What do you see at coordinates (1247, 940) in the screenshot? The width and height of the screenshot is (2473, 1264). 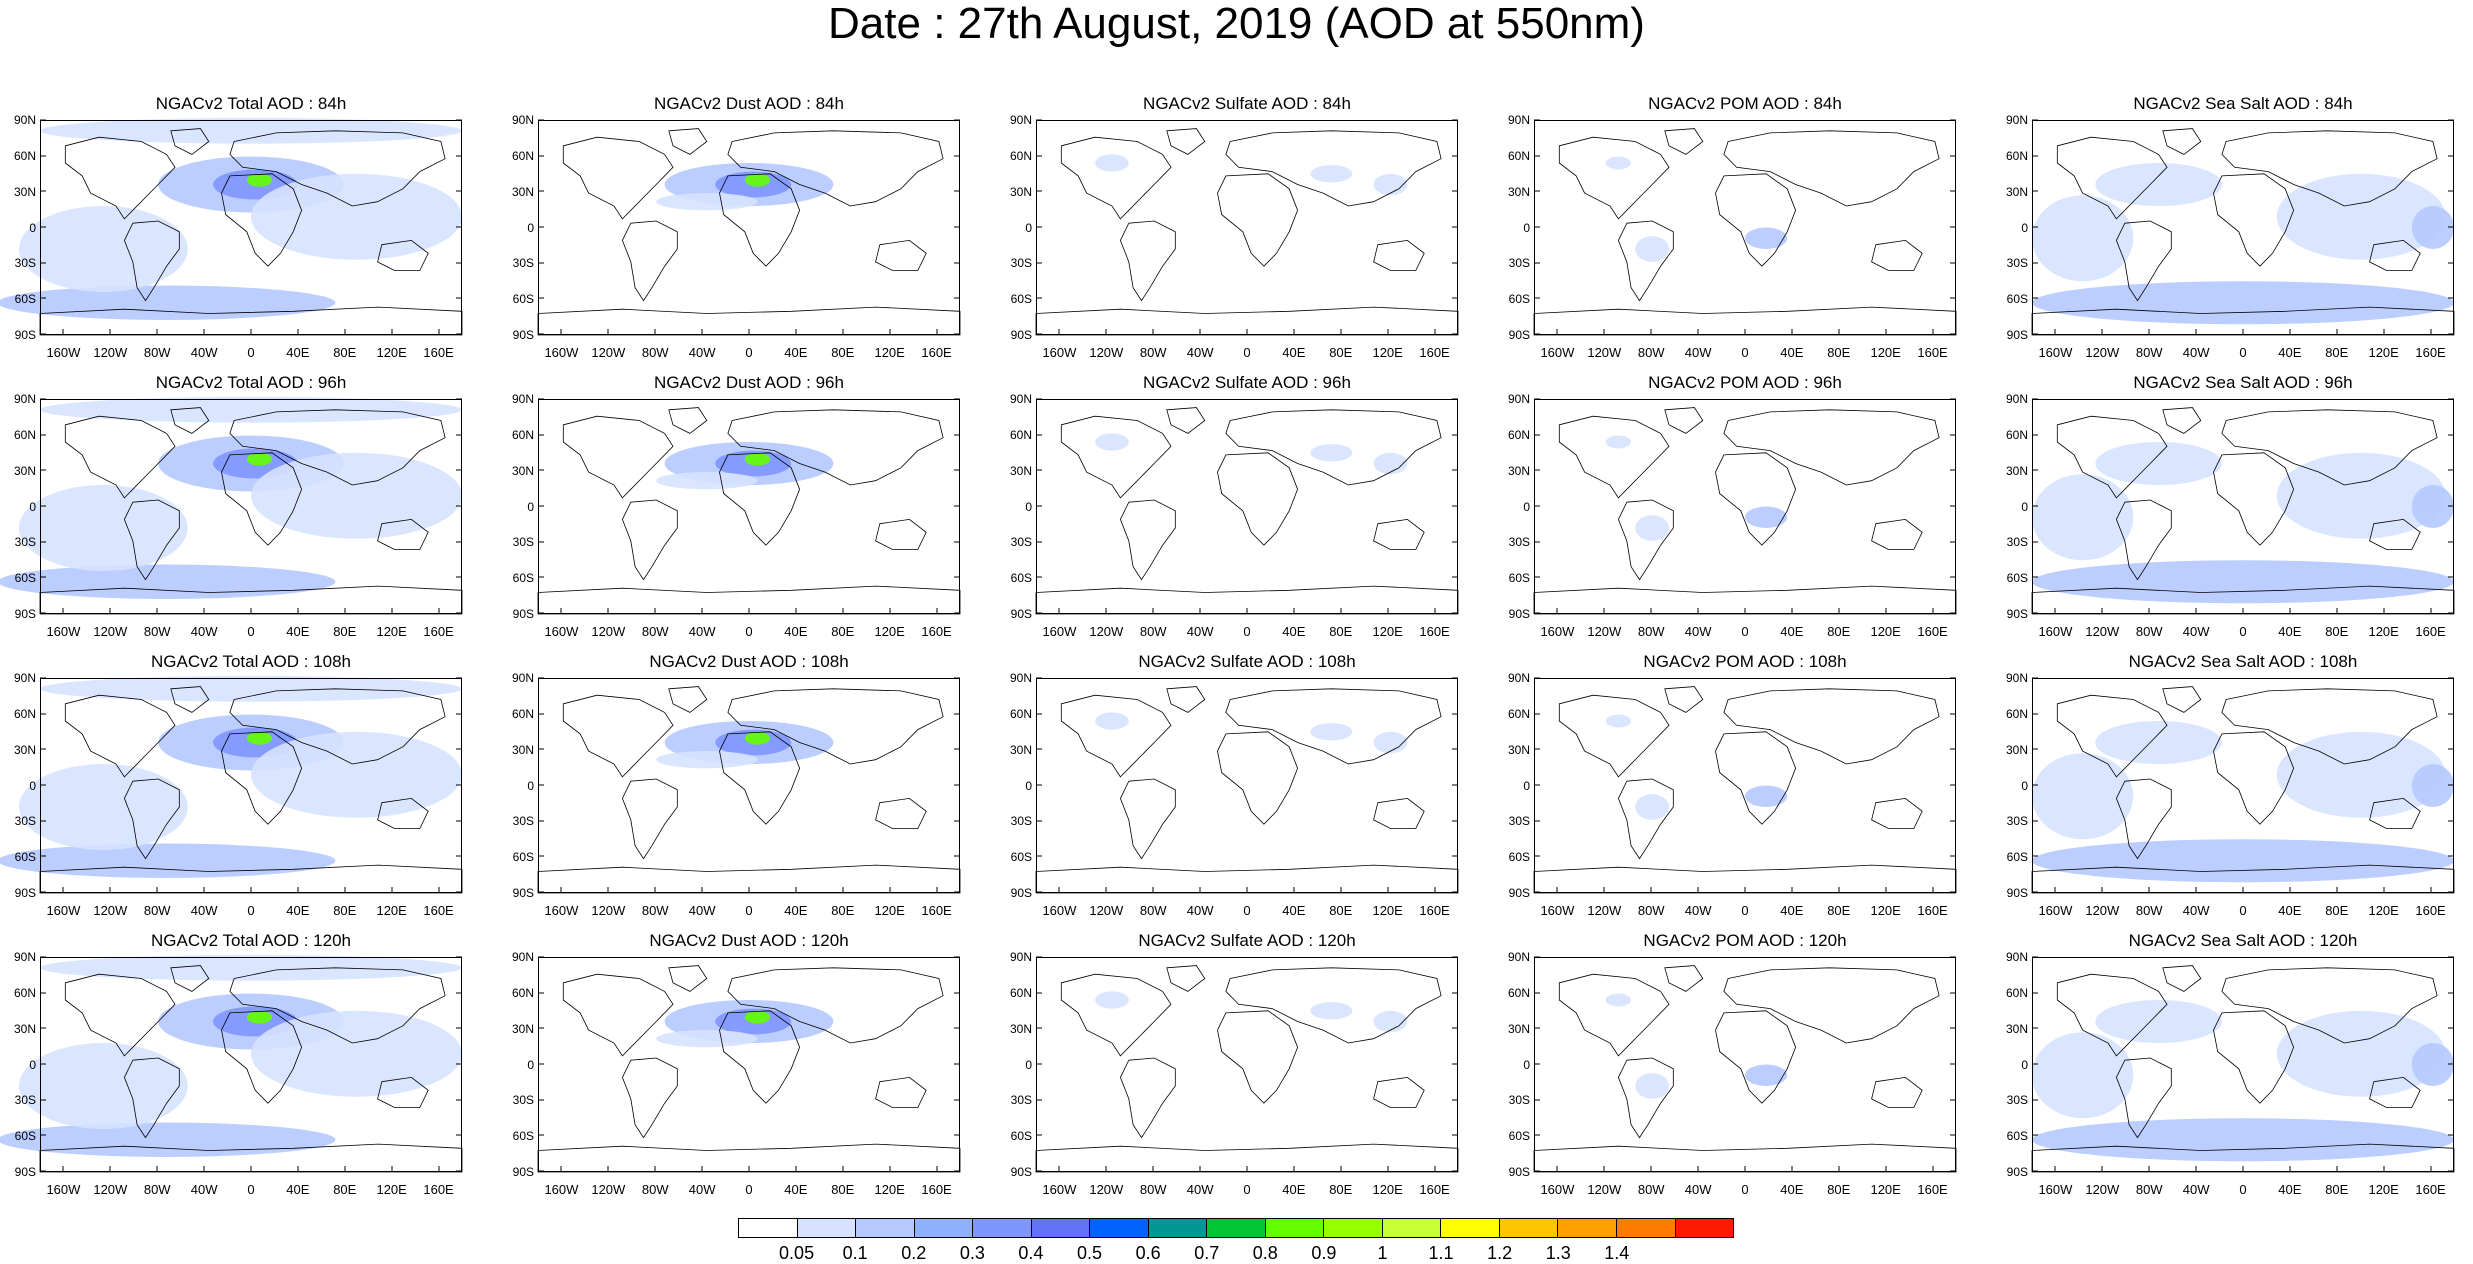 I see `panel-title: NGACv2 Sulfate AOD : 120h` at bounding box center [1247, 940].